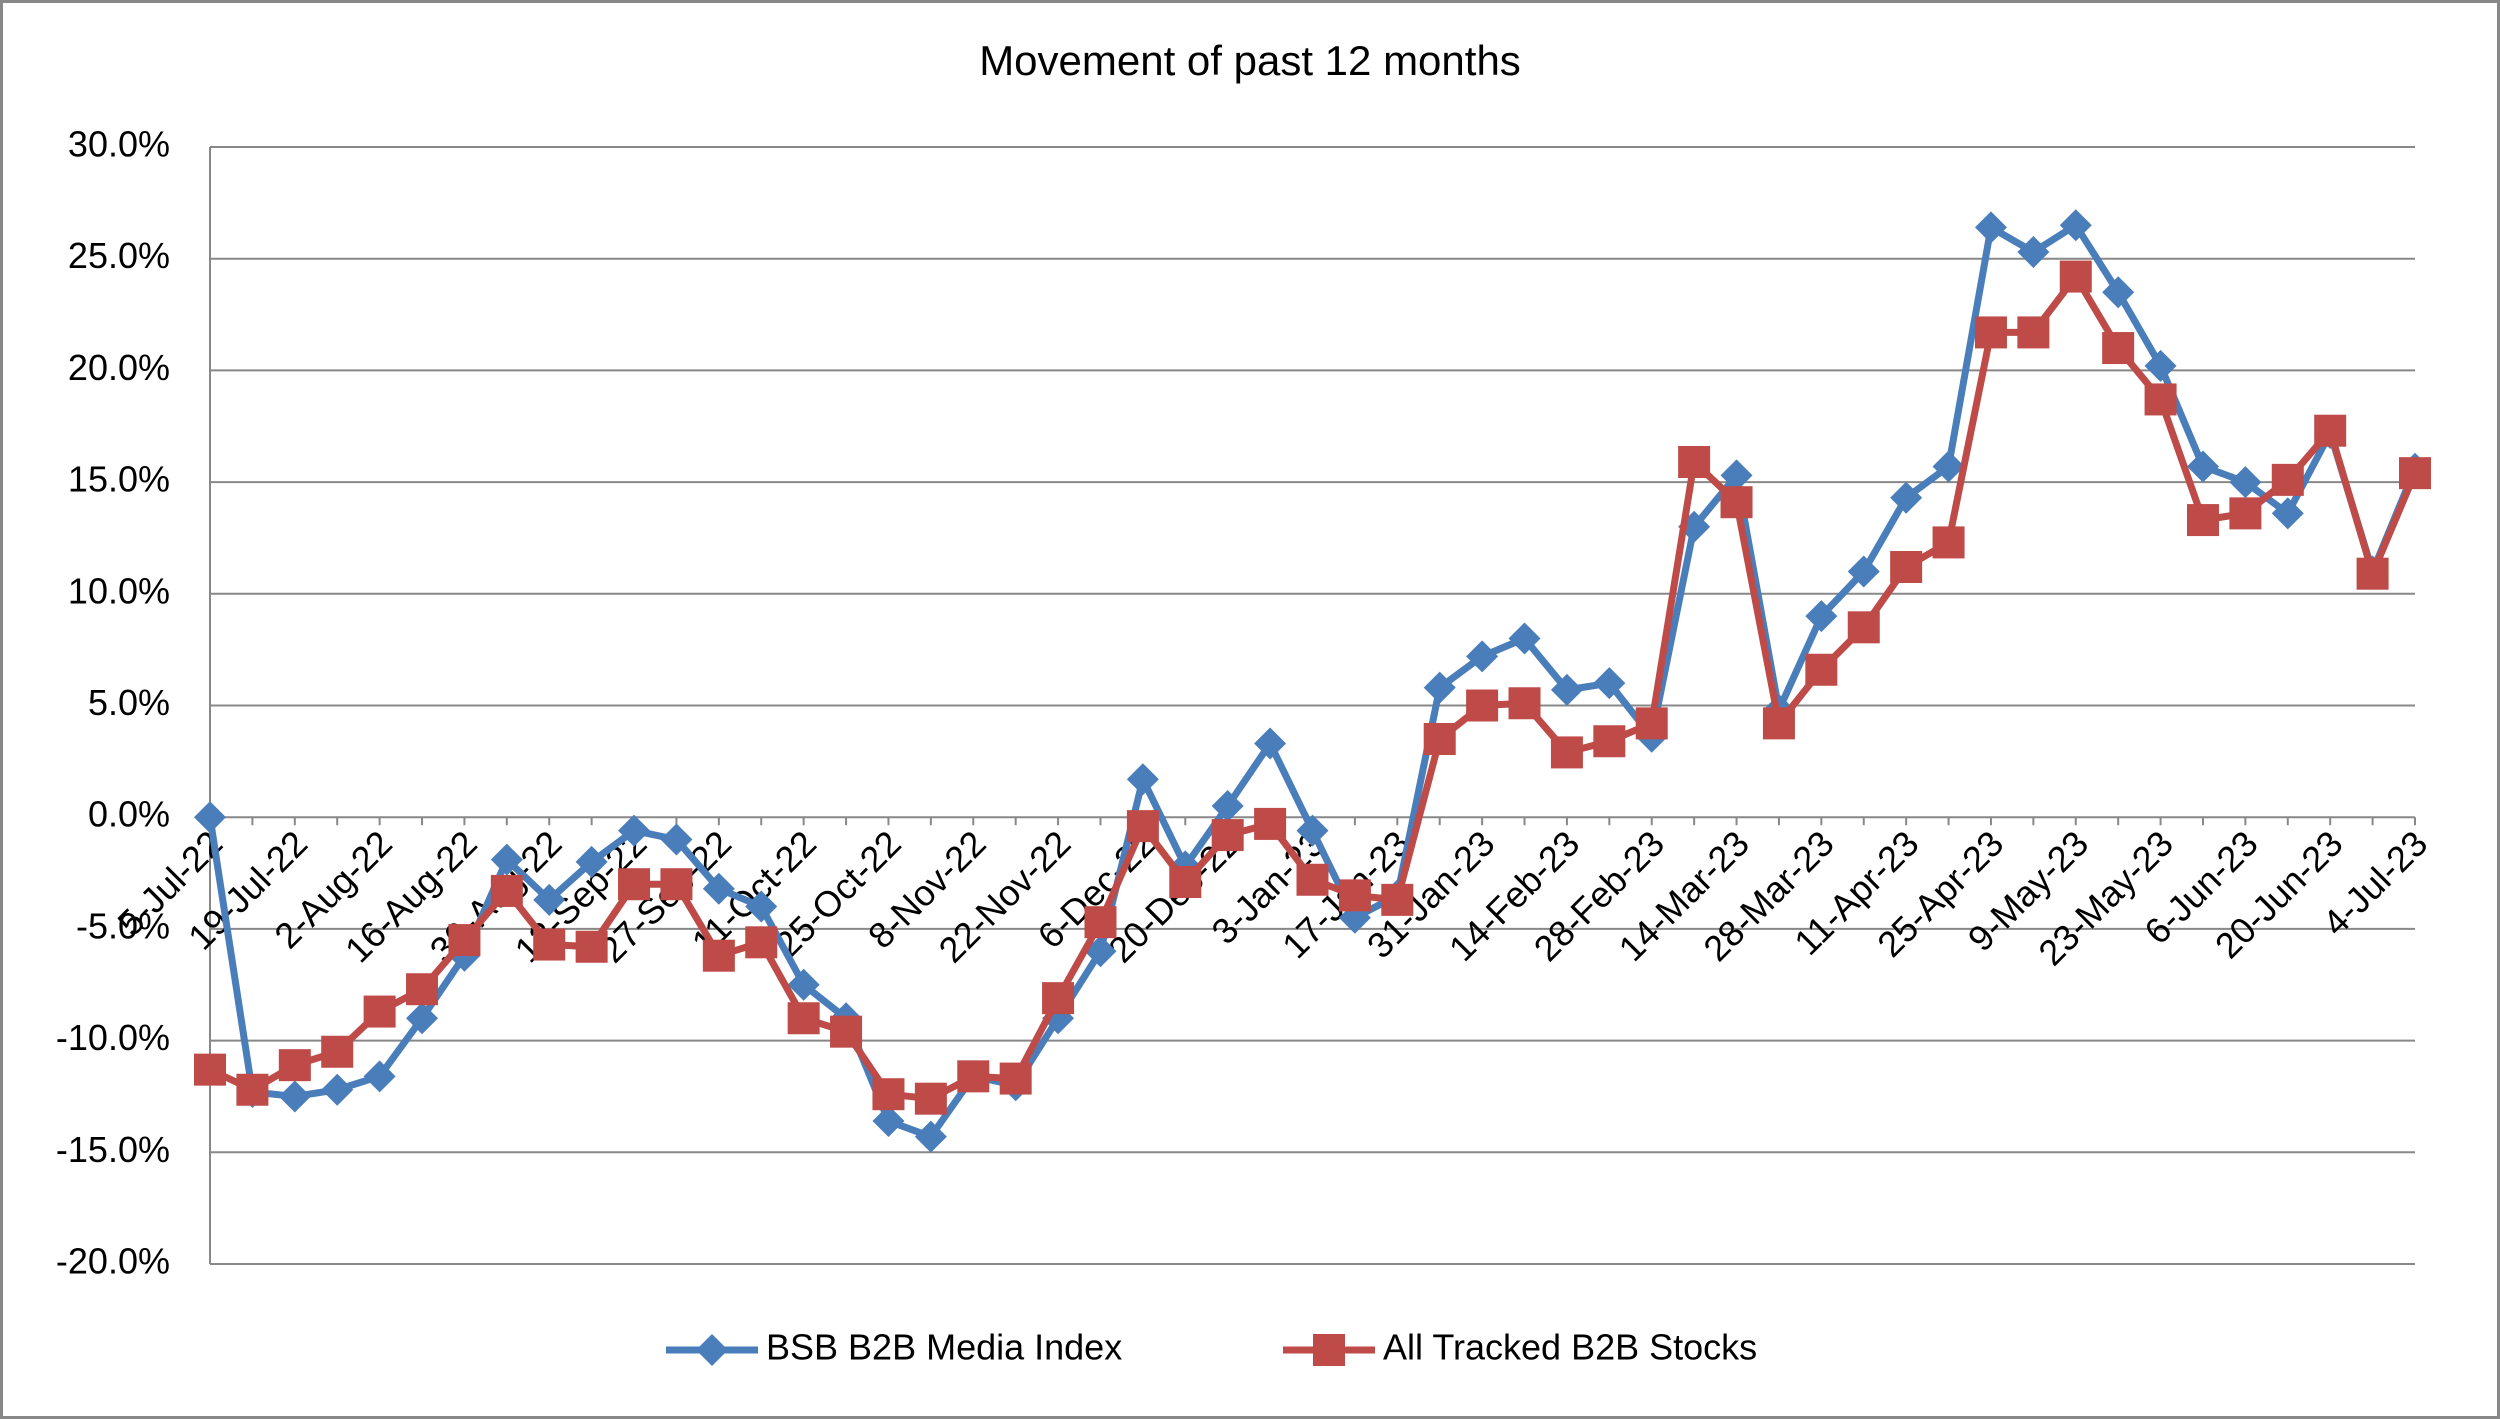 This screenshot has height=1419, width=2500. What do you see at coordinates (123, 925) in the screenshot?
I see `y-tick-label: -5.0%` at bounding box center [123, 925].